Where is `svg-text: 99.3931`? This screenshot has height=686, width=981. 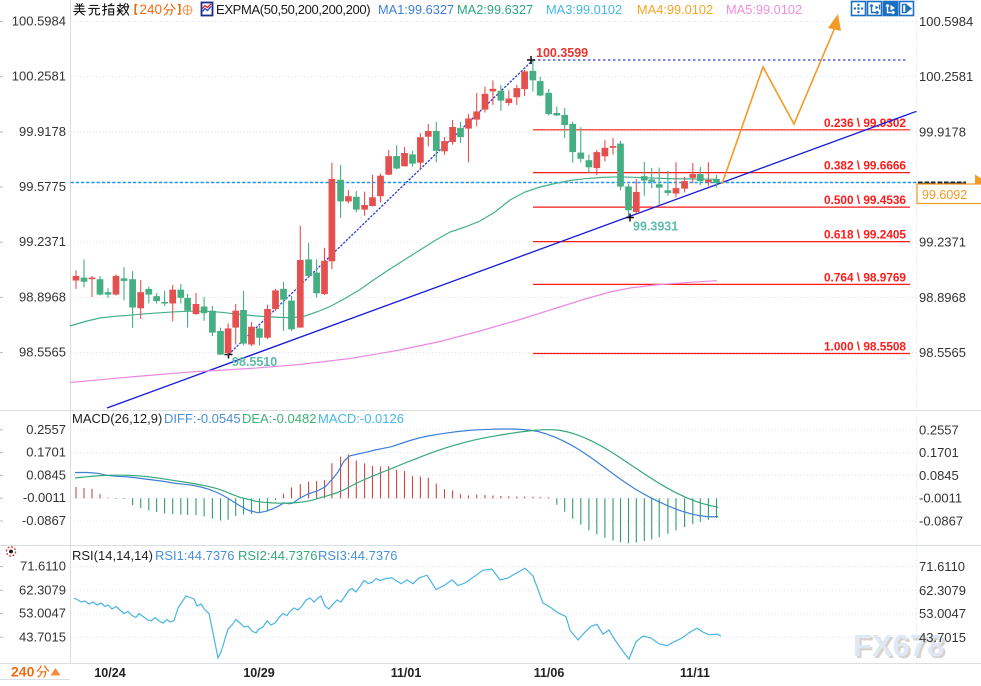 svg-text: 99.3931 is located at coordinates (655, 227).